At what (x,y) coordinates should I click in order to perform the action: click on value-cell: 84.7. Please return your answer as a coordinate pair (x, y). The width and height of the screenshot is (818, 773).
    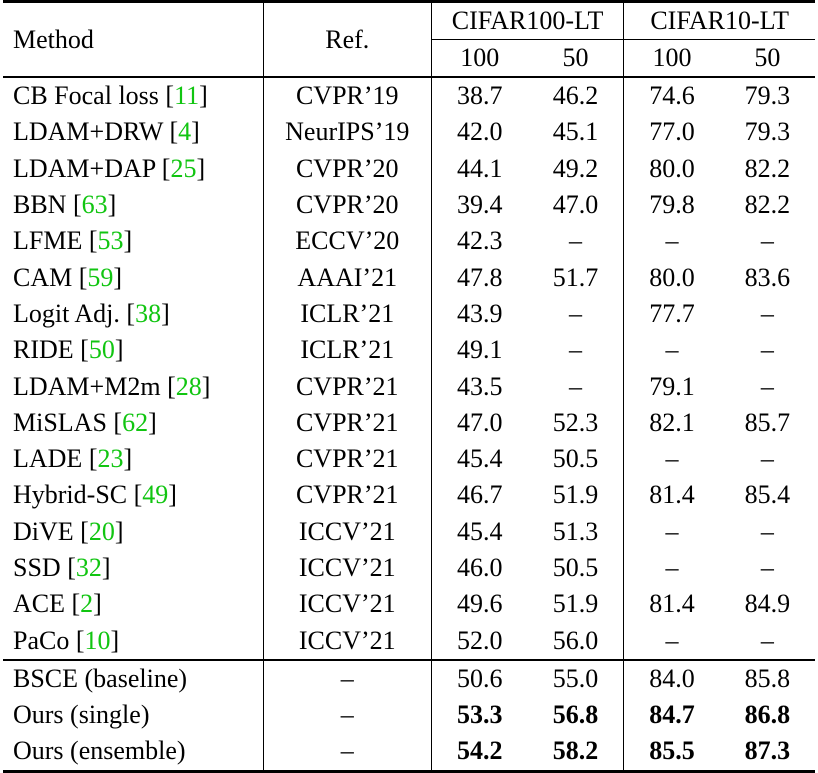
    Looking at the image, I should click on (671, 715).